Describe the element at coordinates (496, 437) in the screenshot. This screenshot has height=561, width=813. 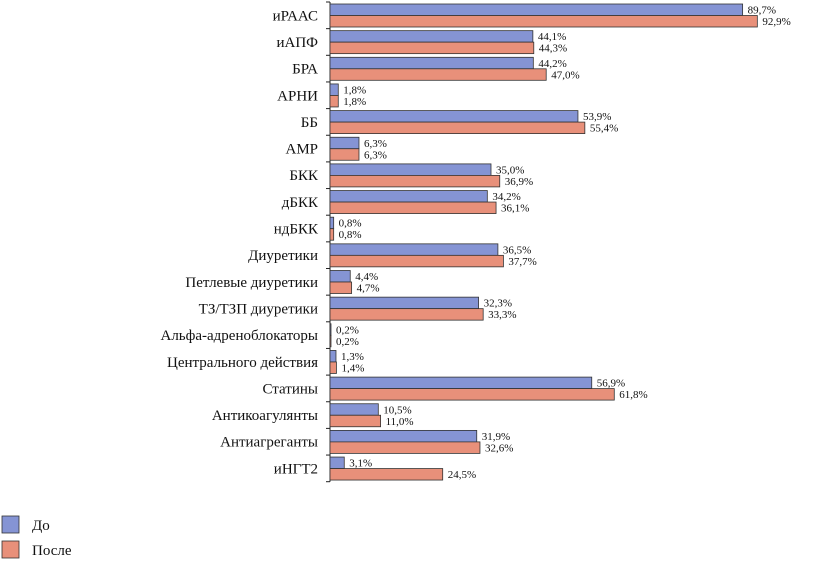
I see `data-label: 31,9%` at that location.